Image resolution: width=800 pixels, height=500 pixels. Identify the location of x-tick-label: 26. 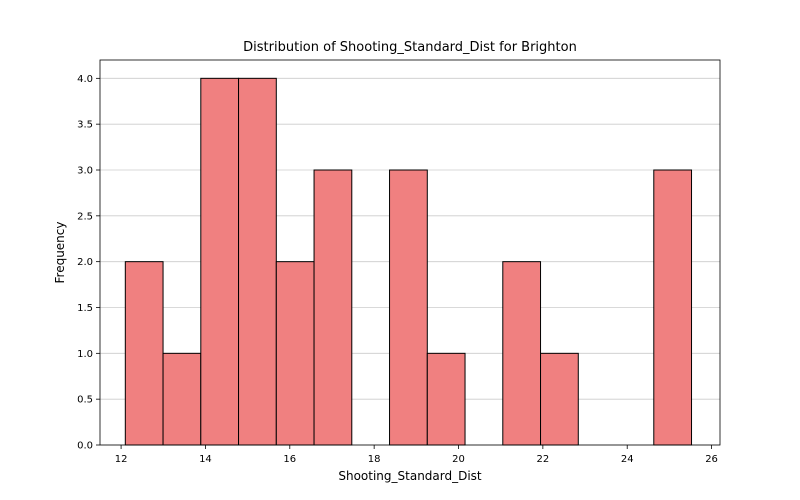
(711, 459).